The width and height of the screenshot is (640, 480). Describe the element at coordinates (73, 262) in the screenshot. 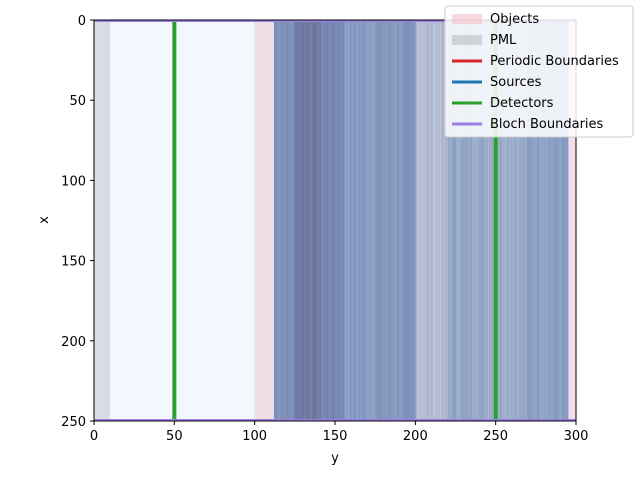

I see `y-tick-label: 150` at that location.